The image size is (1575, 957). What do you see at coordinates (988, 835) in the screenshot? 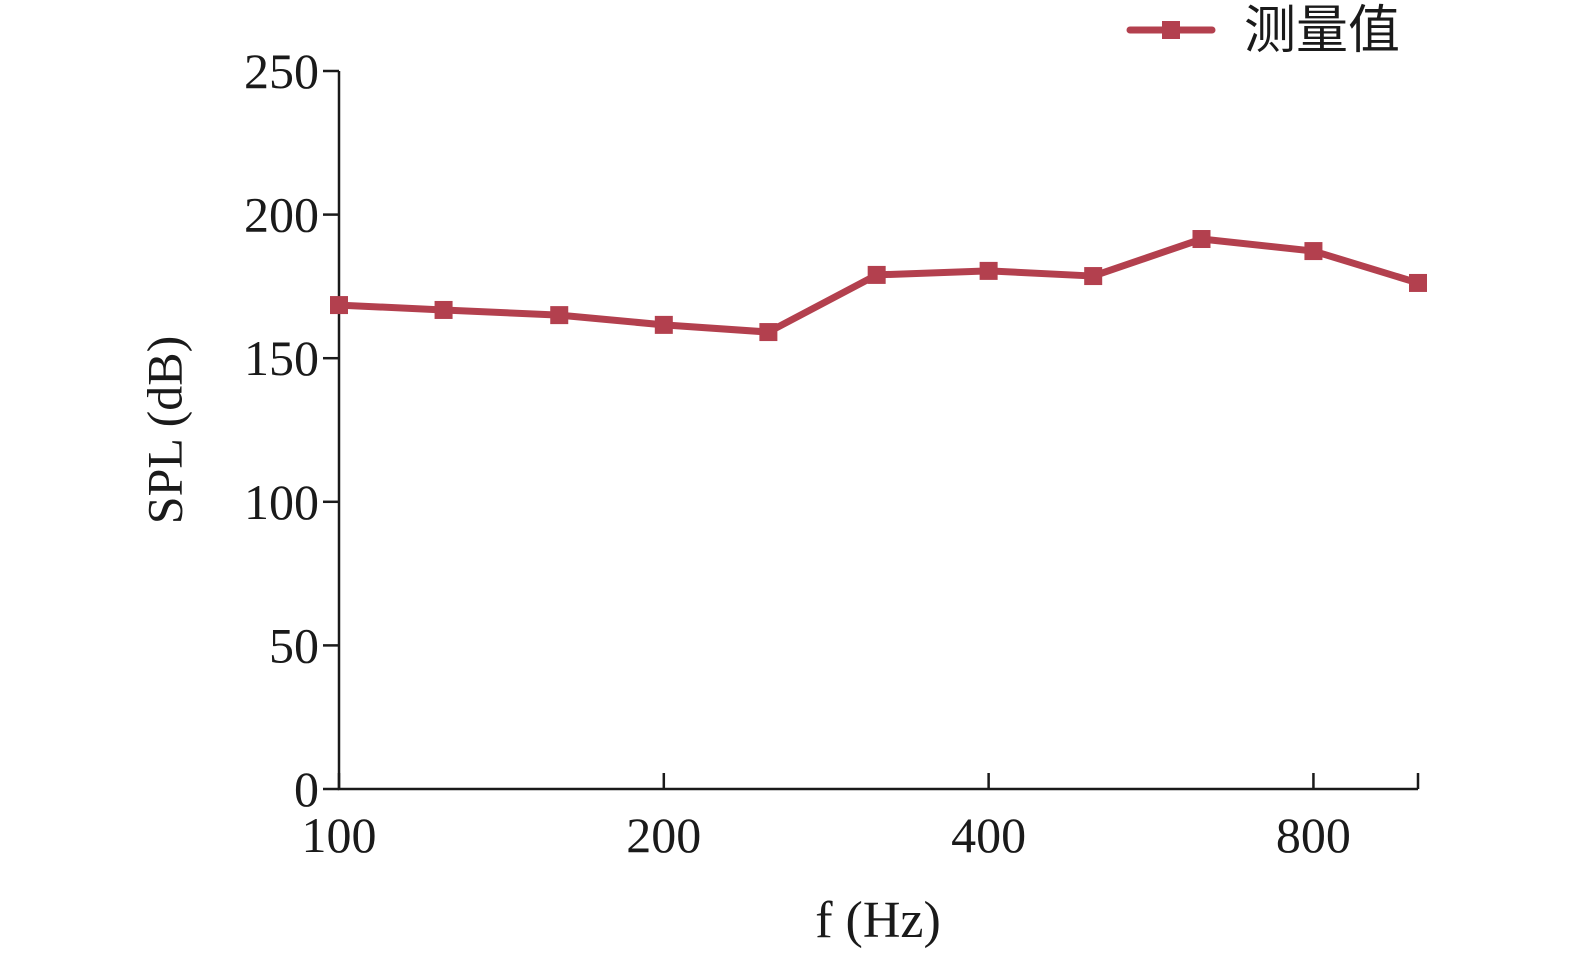
I see `x-tick-label: 400` at bounding box center [988, 835].